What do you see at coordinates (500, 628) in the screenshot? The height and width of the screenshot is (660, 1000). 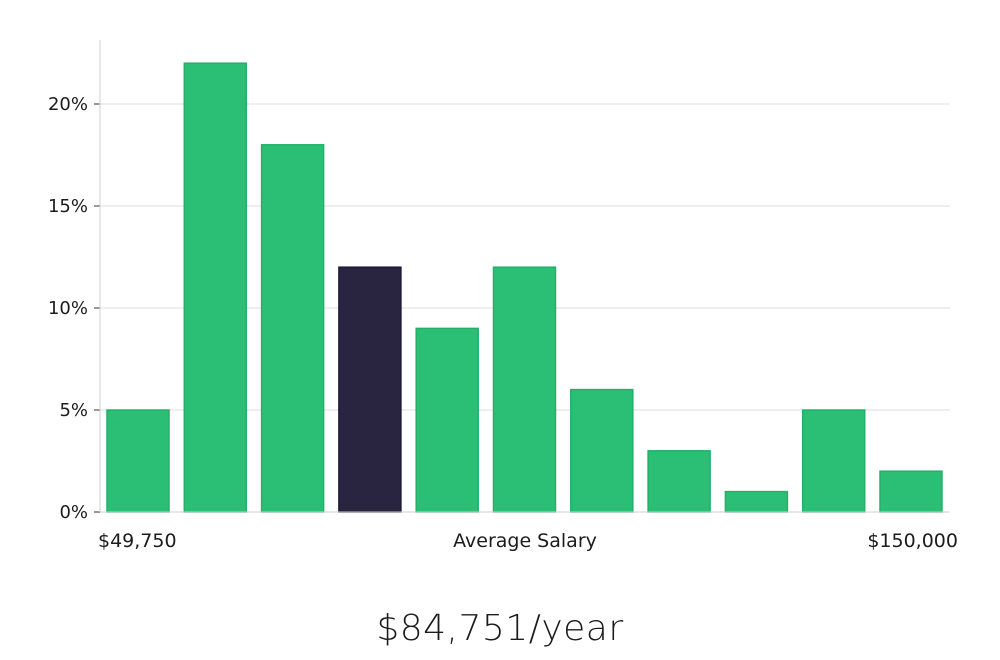 I see `average-salary-value: $84,751/year` at bounding box center [500, 628].